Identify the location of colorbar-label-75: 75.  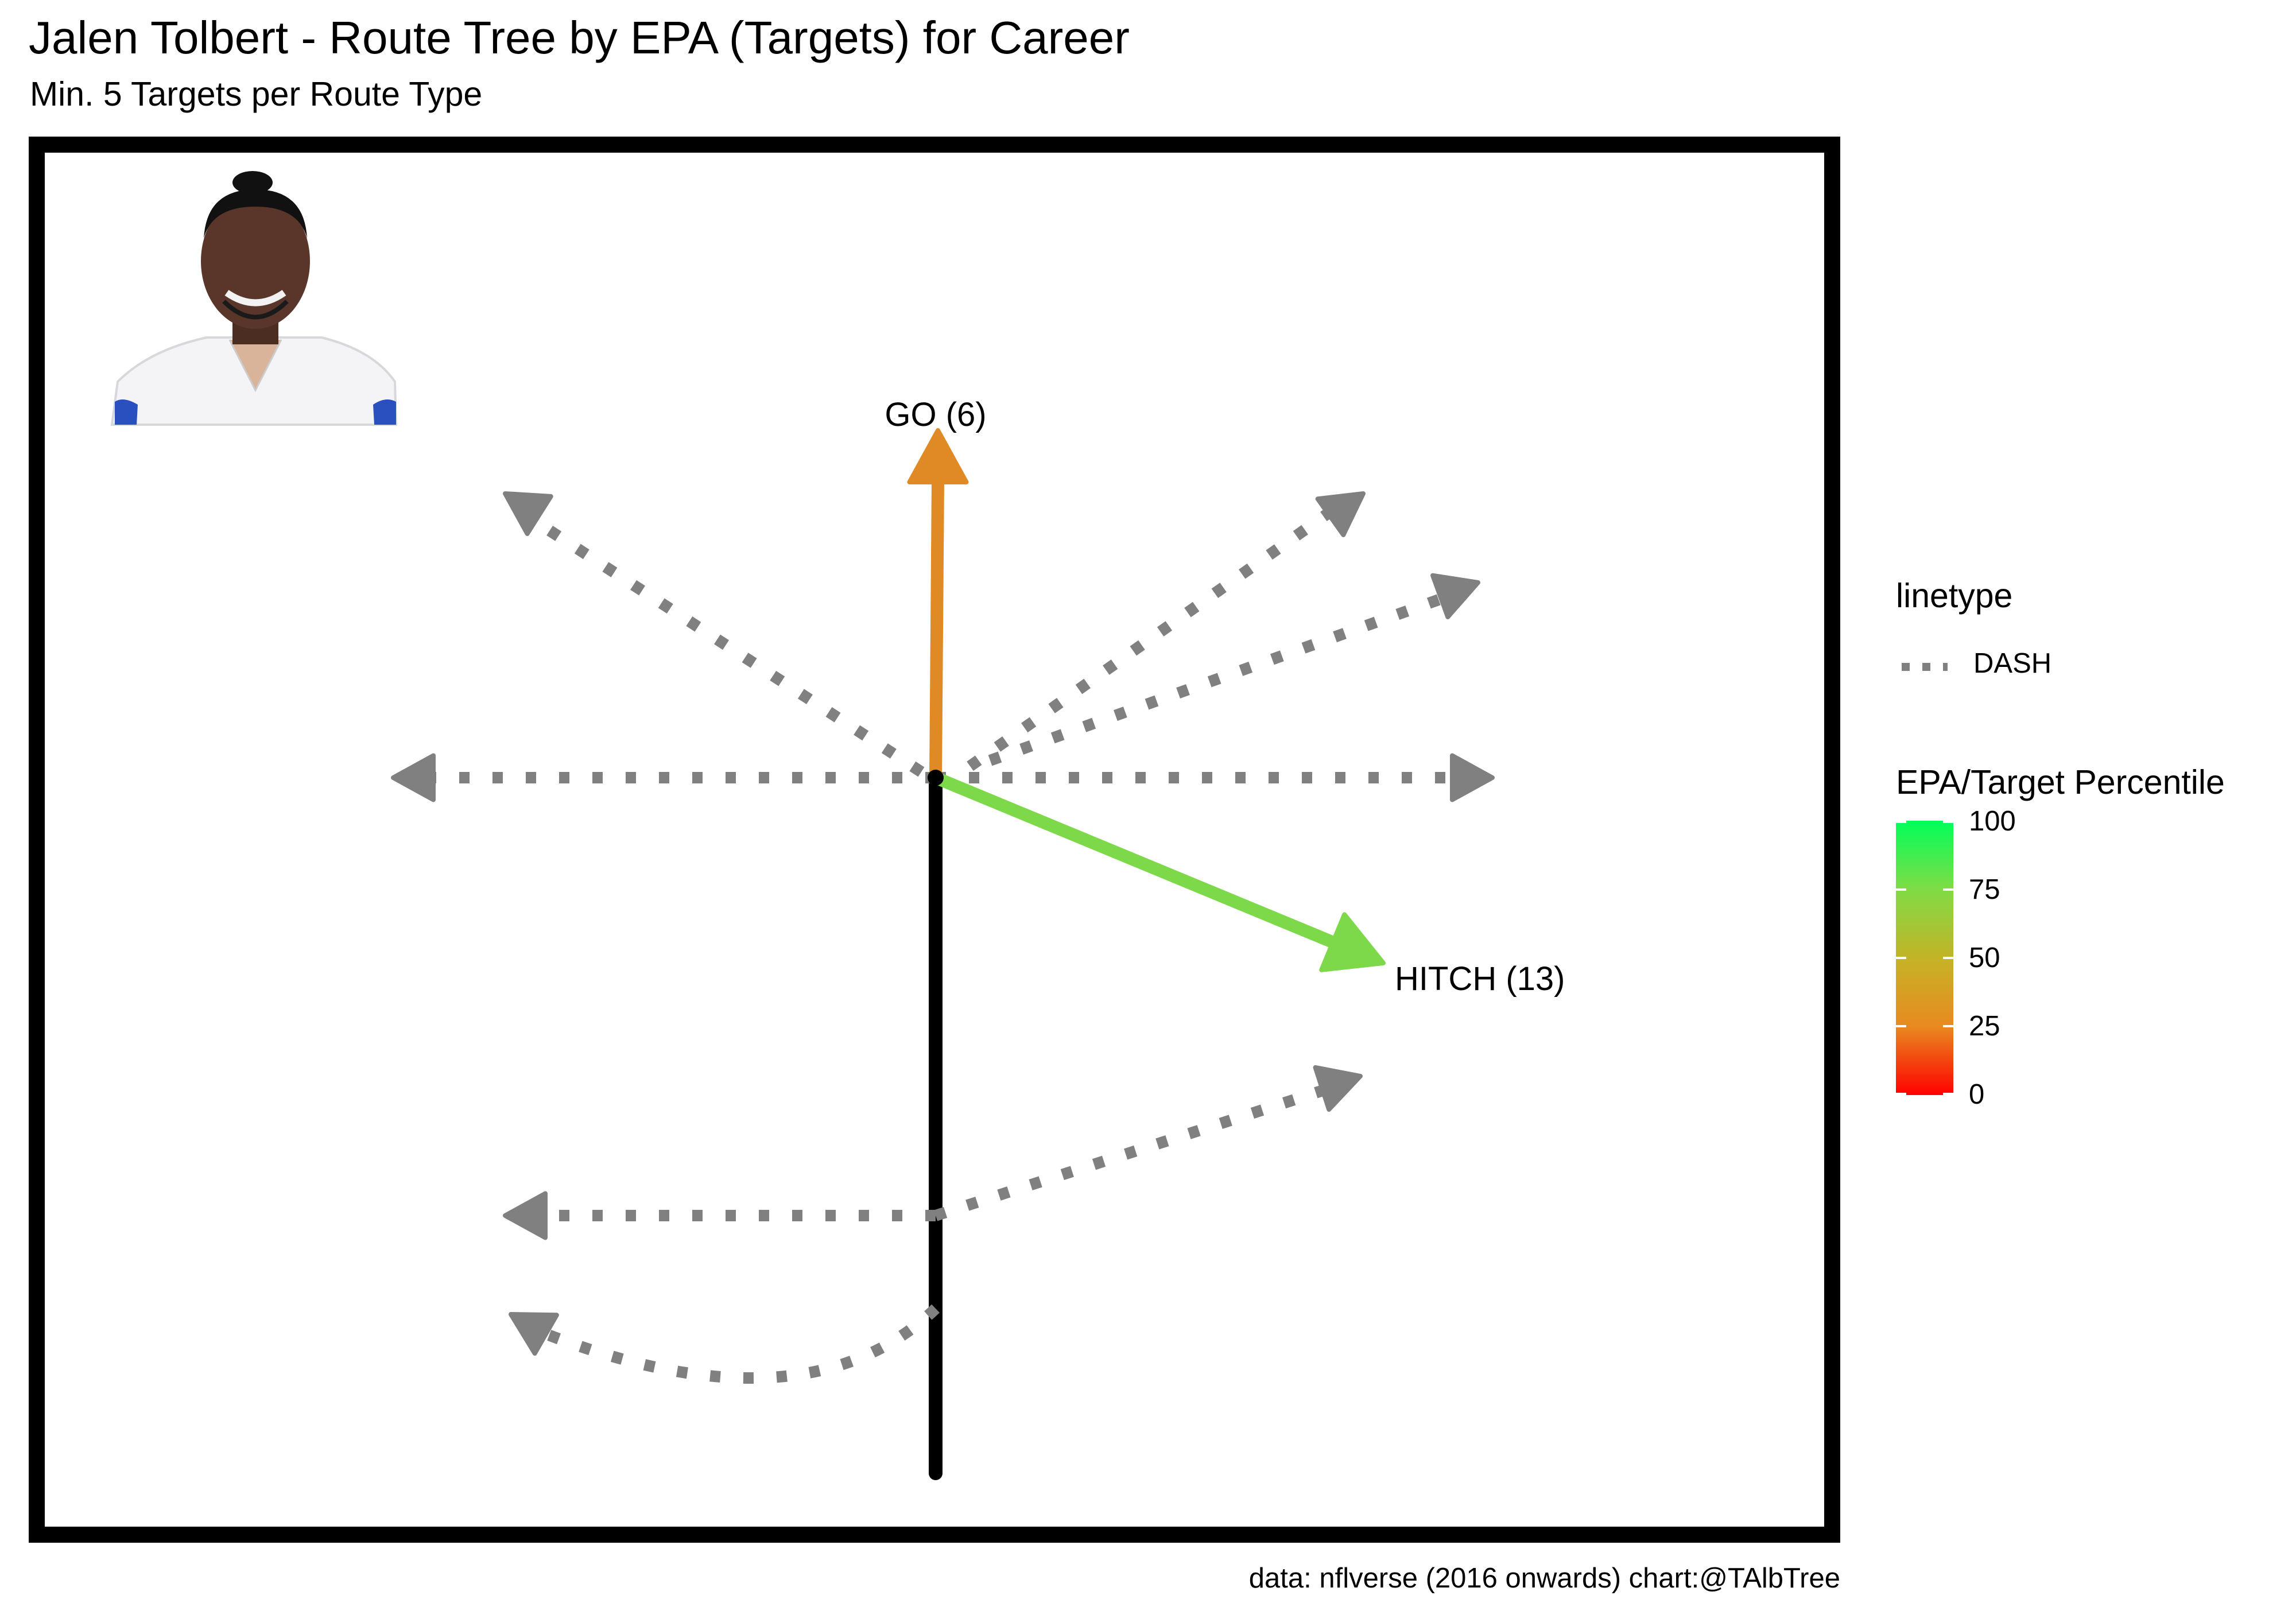
(1984, 889).